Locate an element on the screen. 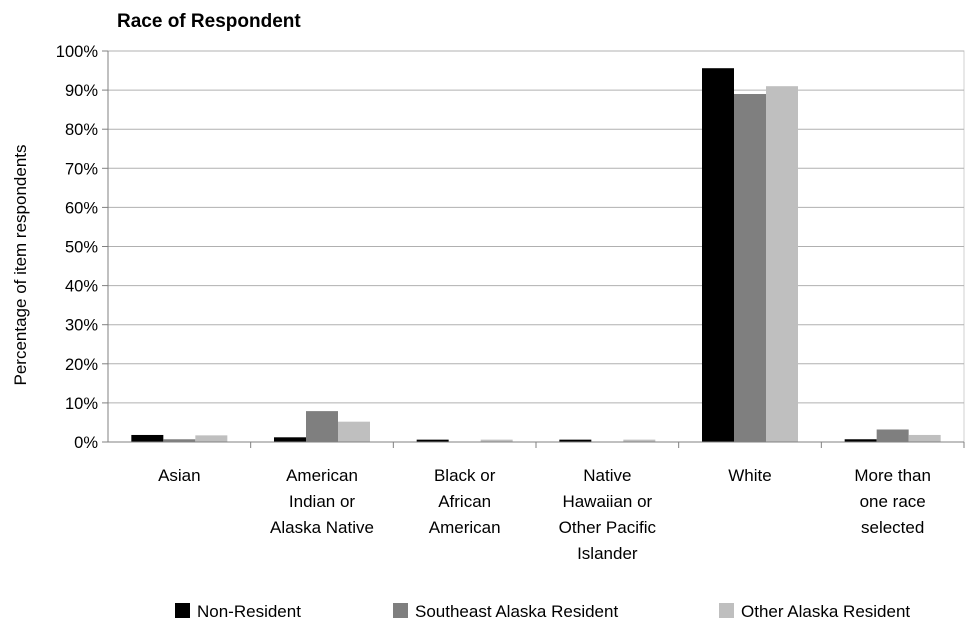 Image resolution: width=972 pixels, height=628 pixels. x-category-label-line: Islander is located at coordinates (607, 553).